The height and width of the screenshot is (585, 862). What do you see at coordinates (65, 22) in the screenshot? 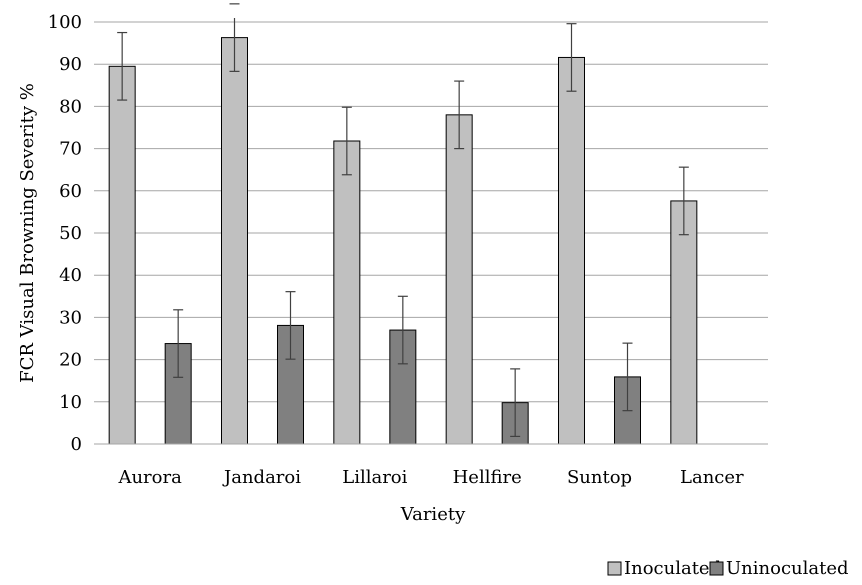
I see `y-tick-label: 100` at bounding box center [65, 22].